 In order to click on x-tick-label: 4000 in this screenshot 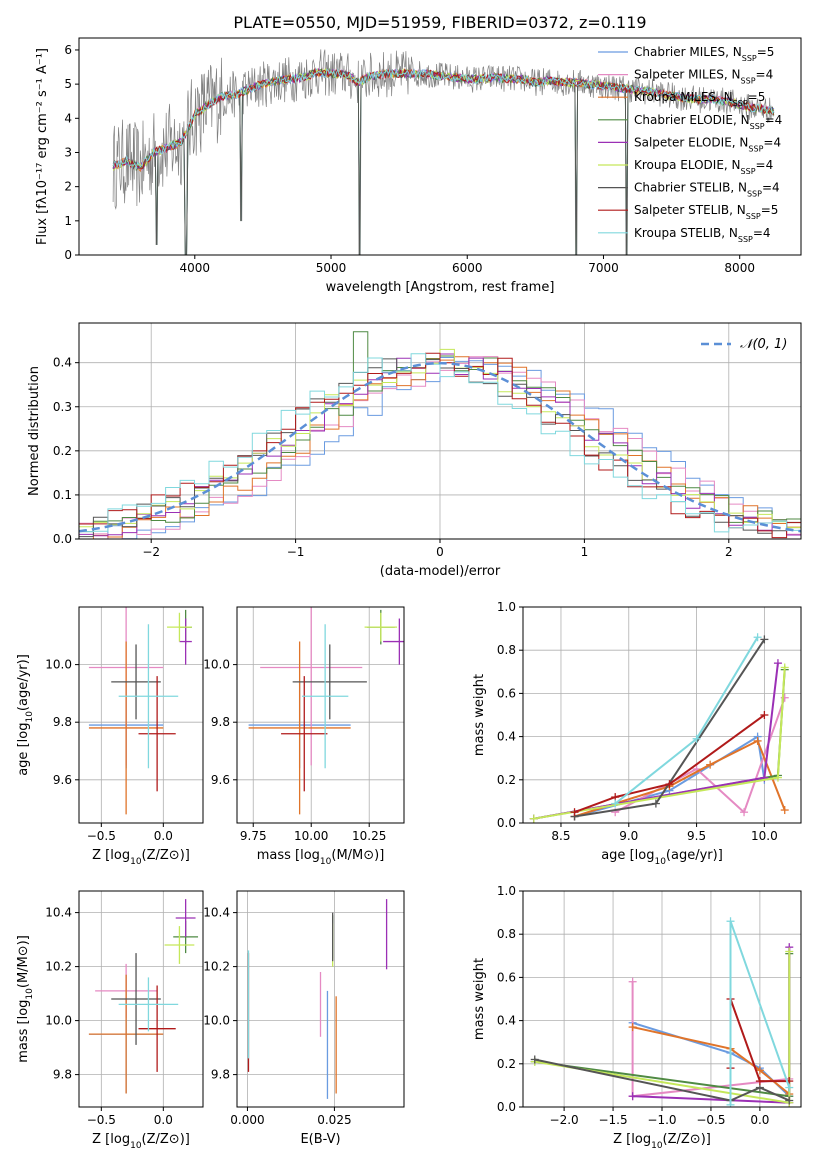, I will do `click(195, 268)`.